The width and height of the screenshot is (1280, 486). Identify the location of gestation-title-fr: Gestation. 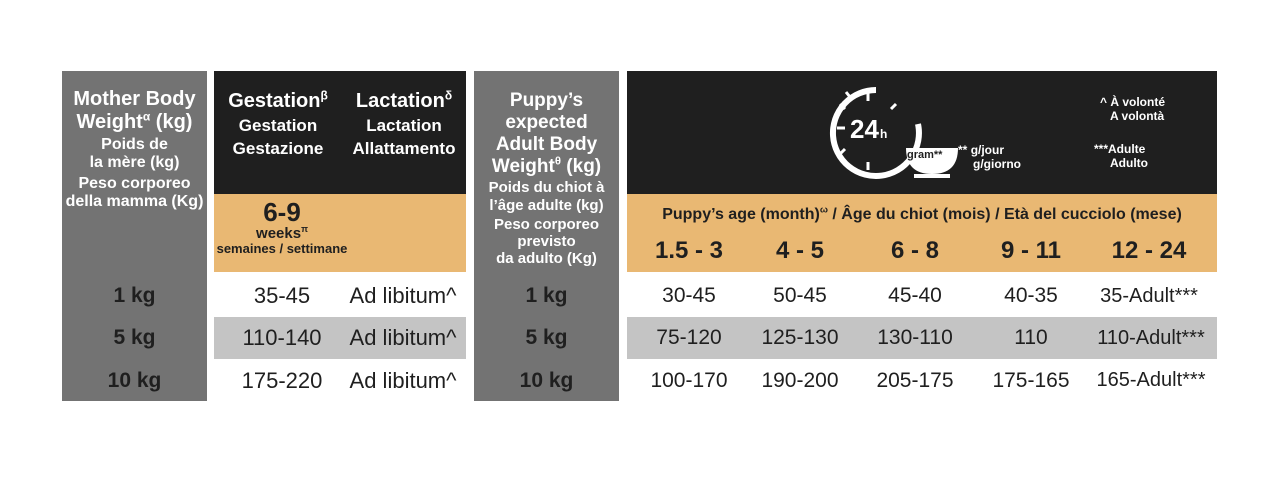
(278, 125).